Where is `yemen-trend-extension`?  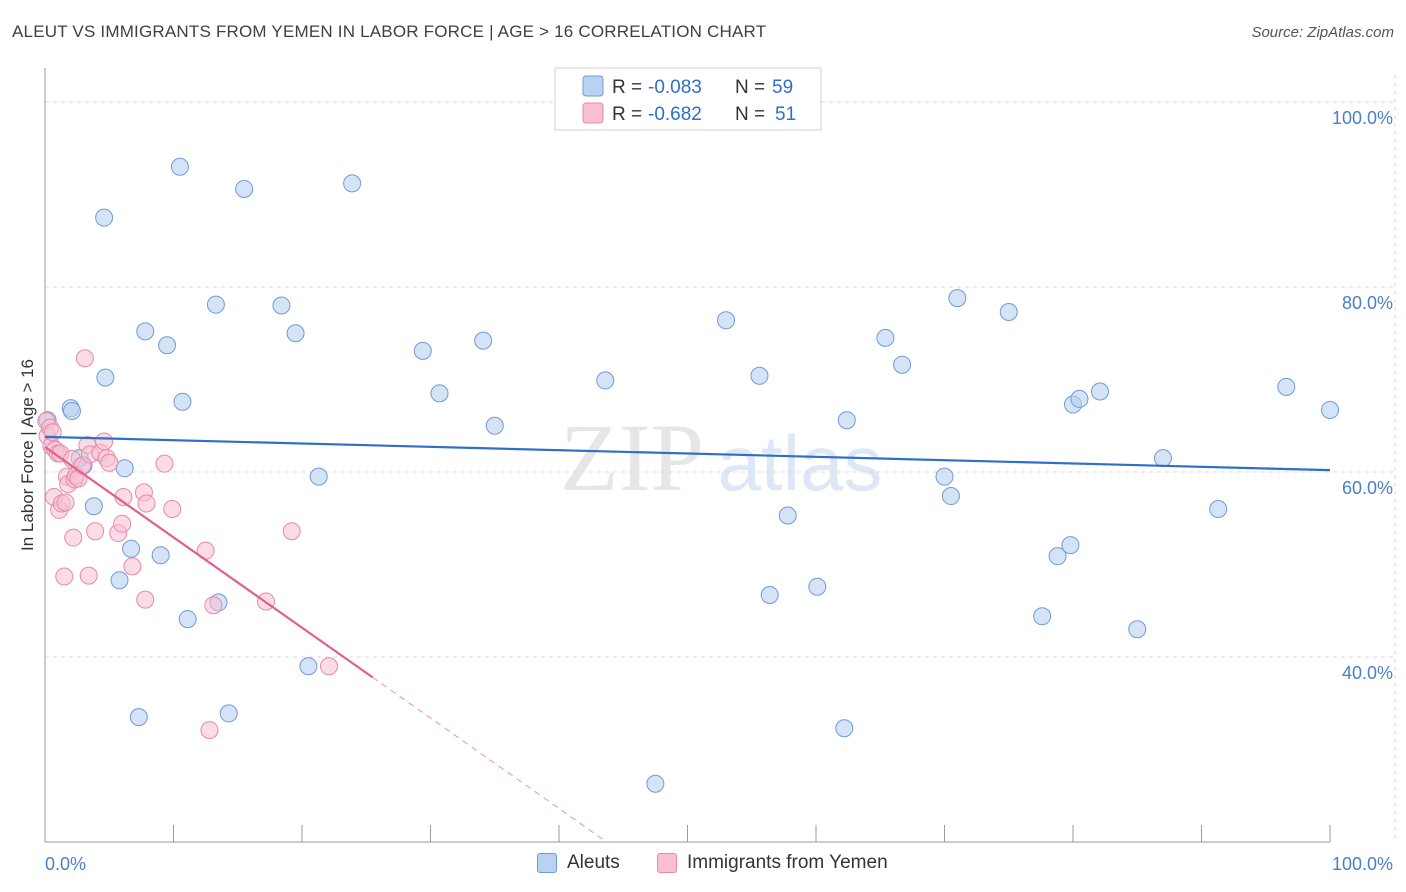 yemen-trend-extension is located at coordinates (488, 758).